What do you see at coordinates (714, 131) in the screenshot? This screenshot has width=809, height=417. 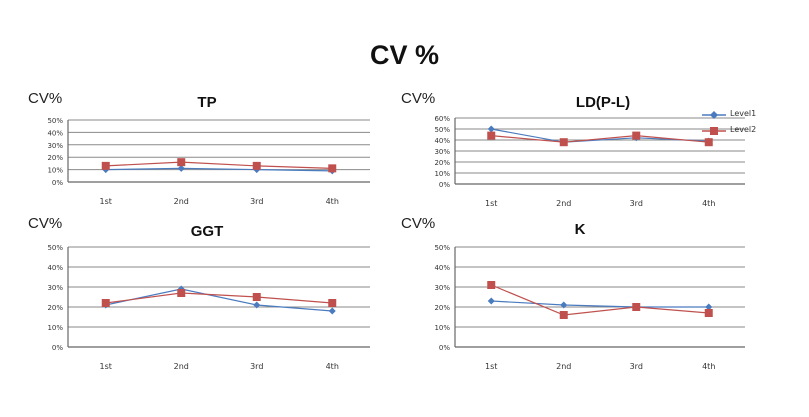 I see `legend-marker-square-icon` at bounding box center [714, 131].